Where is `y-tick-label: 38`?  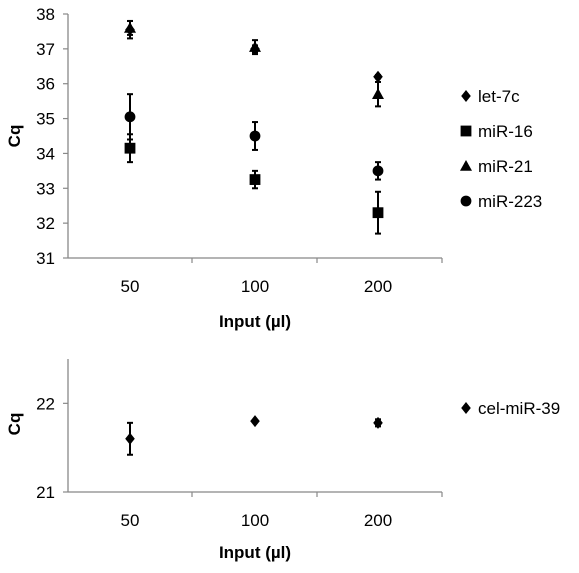 y-tick-label: 38 is located at coordinates (45, 14).